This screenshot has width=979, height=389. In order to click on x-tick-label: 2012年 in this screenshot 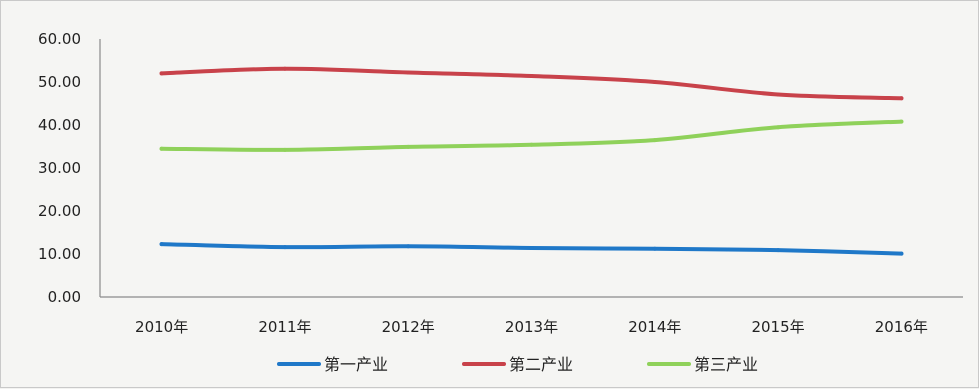, I will do `click(408, 327)`.